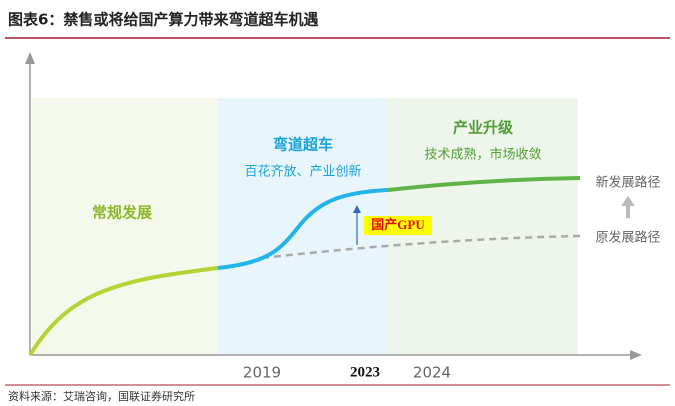 The width and height of the screenshot is (675, 406). I want to click on phase-label: 弯道超车, so click(303, 145).